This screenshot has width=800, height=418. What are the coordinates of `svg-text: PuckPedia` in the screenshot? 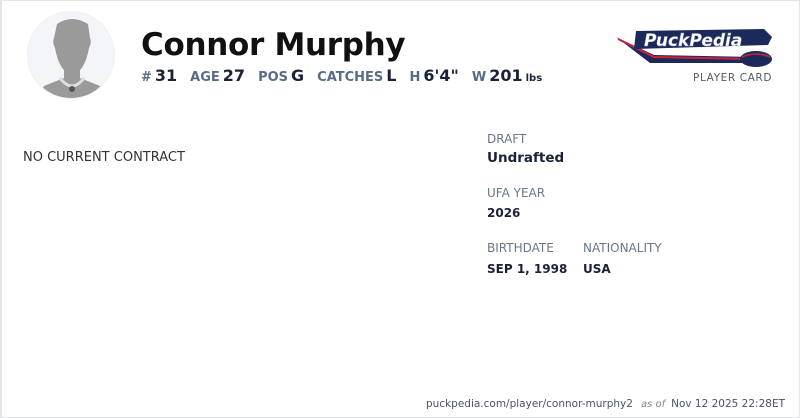 It's located at (693, 41).